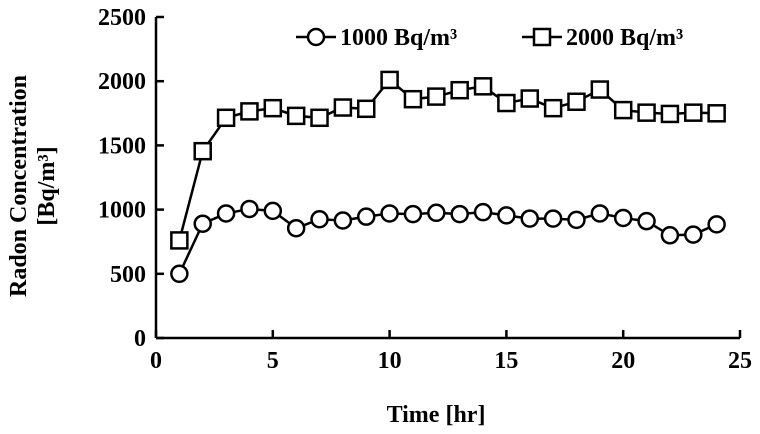  I want to click on x-tick-label: 10, so click(390, 361).